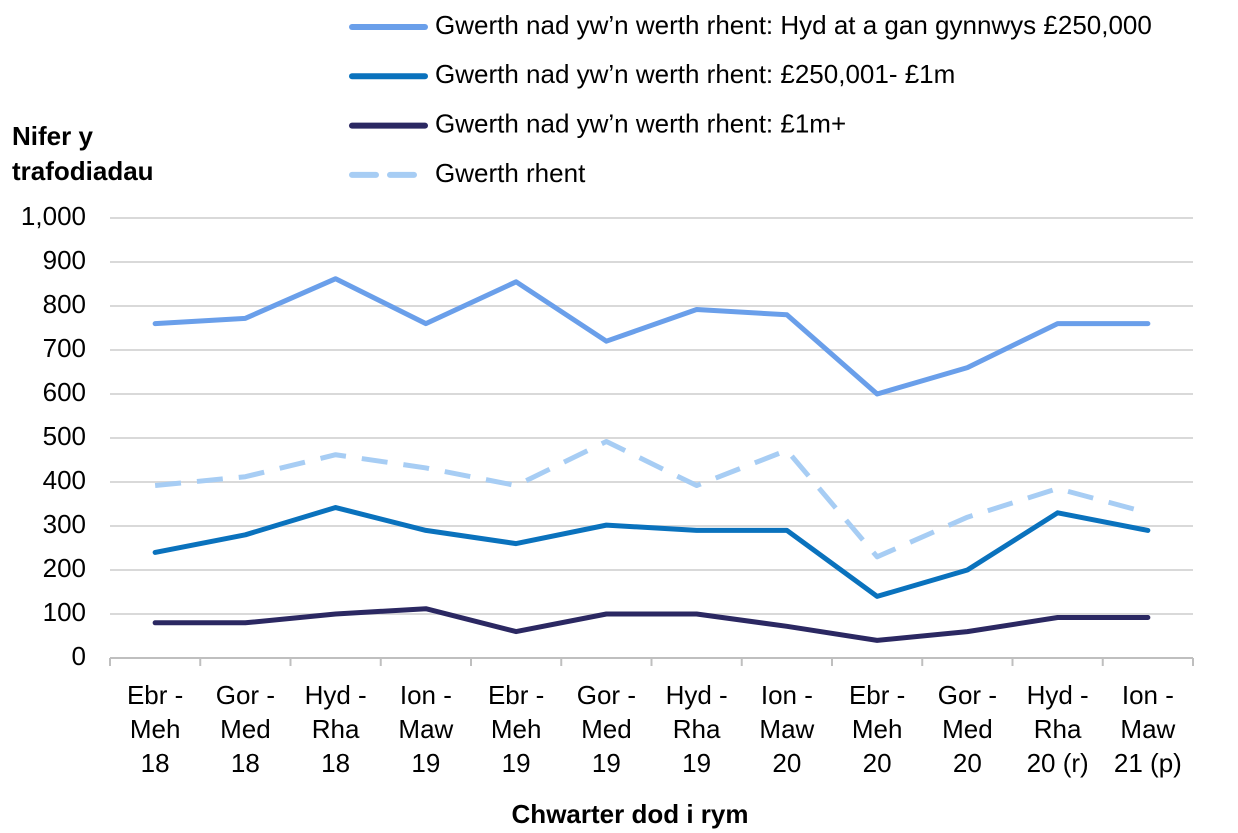  What do you see at coordinates (53, 216) in the screenshot?
I see `y-tick-label: 1,000` at bounding box center [53, 216].